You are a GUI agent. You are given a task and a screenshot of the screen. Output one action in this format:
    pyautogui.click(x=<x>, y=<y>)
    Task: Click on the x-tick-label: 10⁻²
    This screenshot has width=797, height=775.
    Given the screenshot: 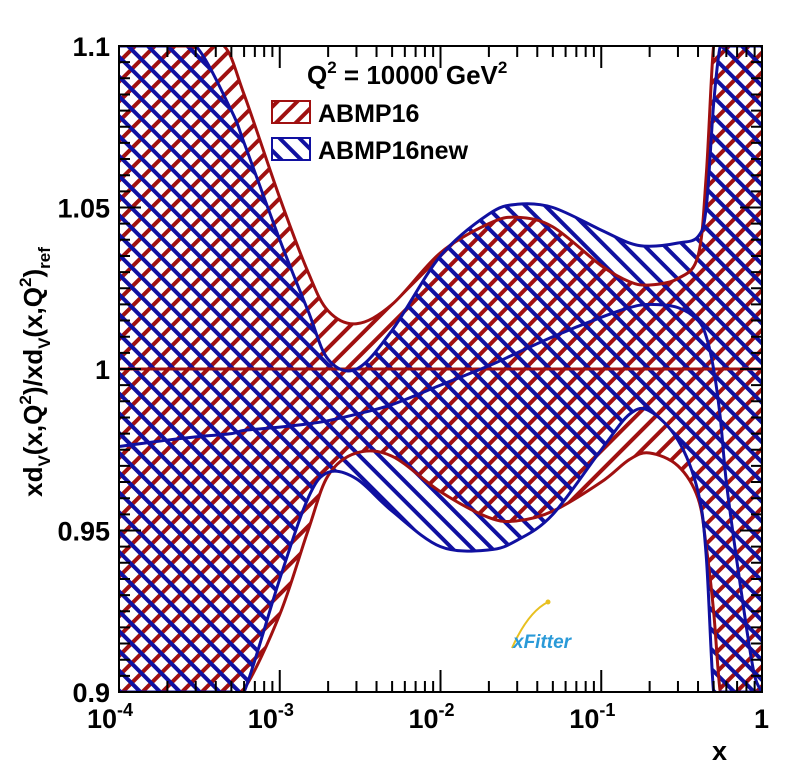 What is the action you would take?
    pyautogui.click(x=432, y=717)
    